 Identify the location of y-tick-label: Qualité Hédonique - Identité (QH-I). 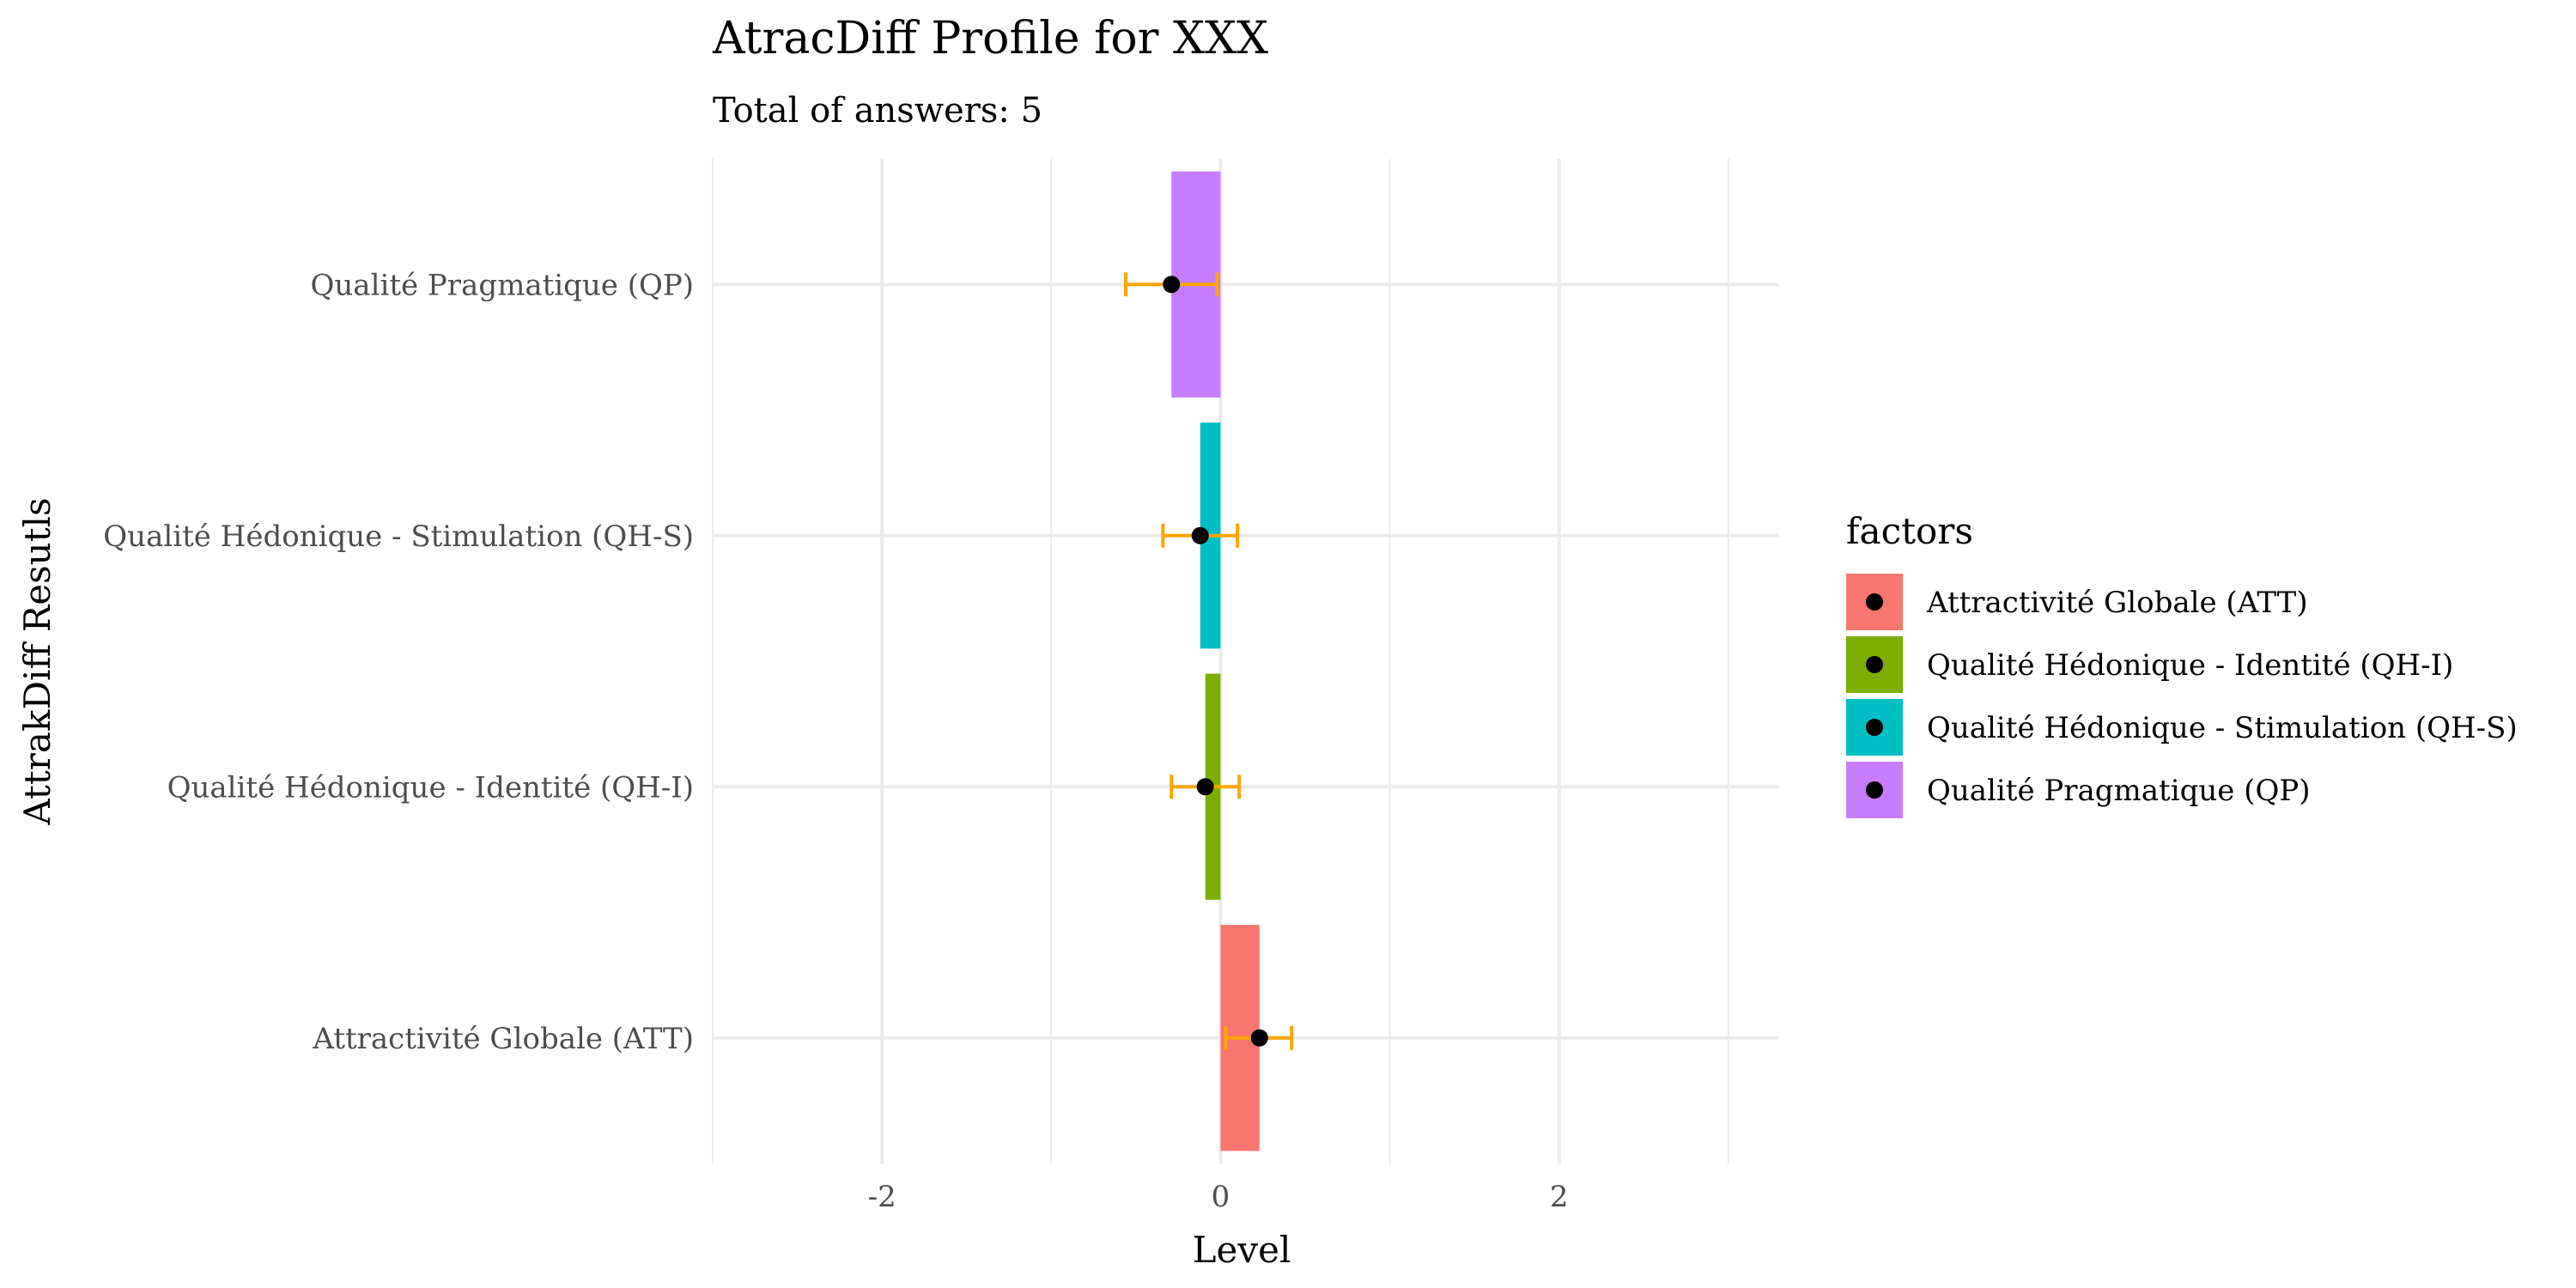
(431, 788).